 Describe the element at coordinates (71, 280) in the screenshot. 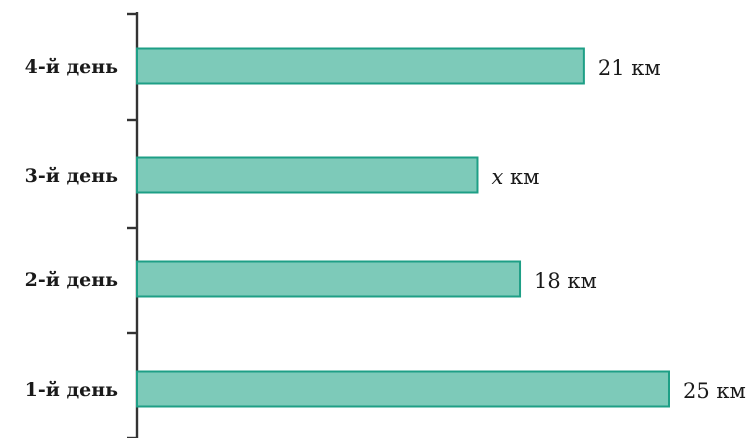

I see `category-label-3: 2-й день` at that location.